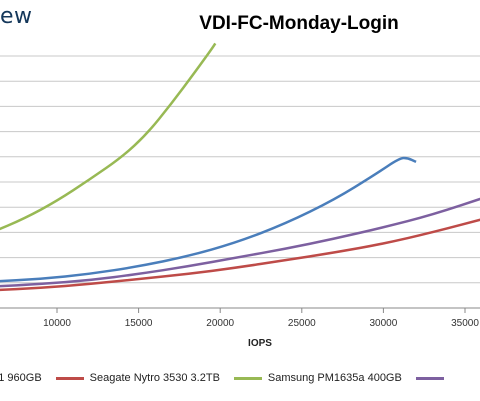  I want to click on x-tick-label: 20000, so click(220, 323).